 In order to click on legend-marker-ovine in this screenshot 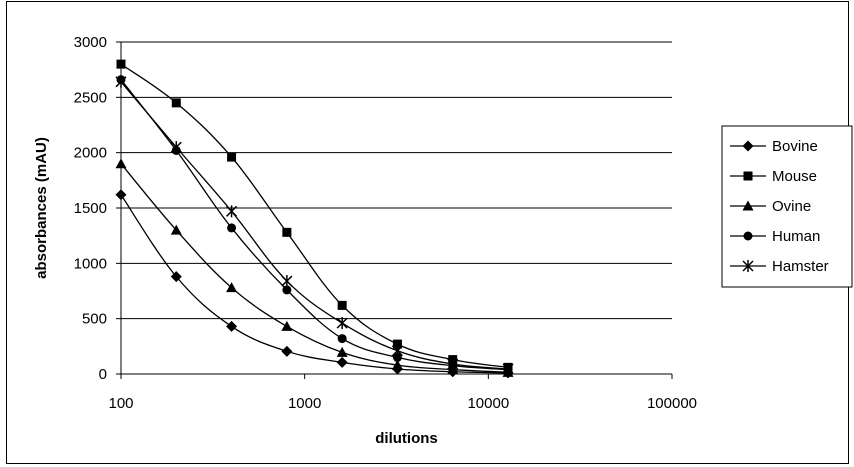, I will do `click(748, 205)`.